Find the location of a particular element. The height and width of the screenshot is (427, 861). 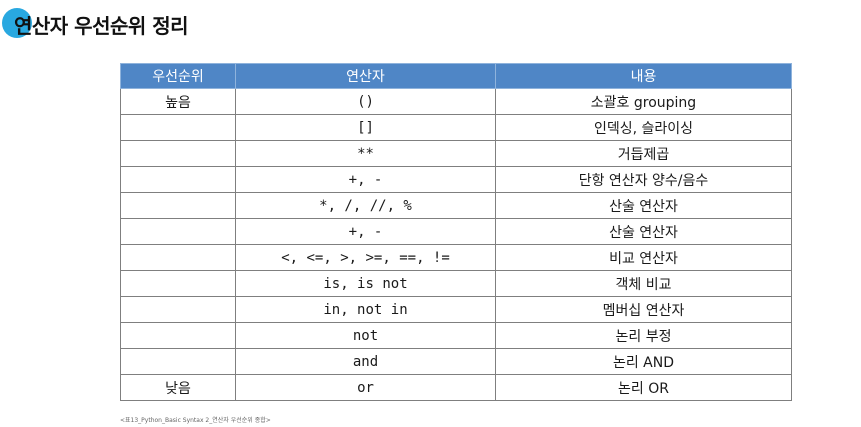

table-row: and 논리 AND is located at coordinates (456, 361).